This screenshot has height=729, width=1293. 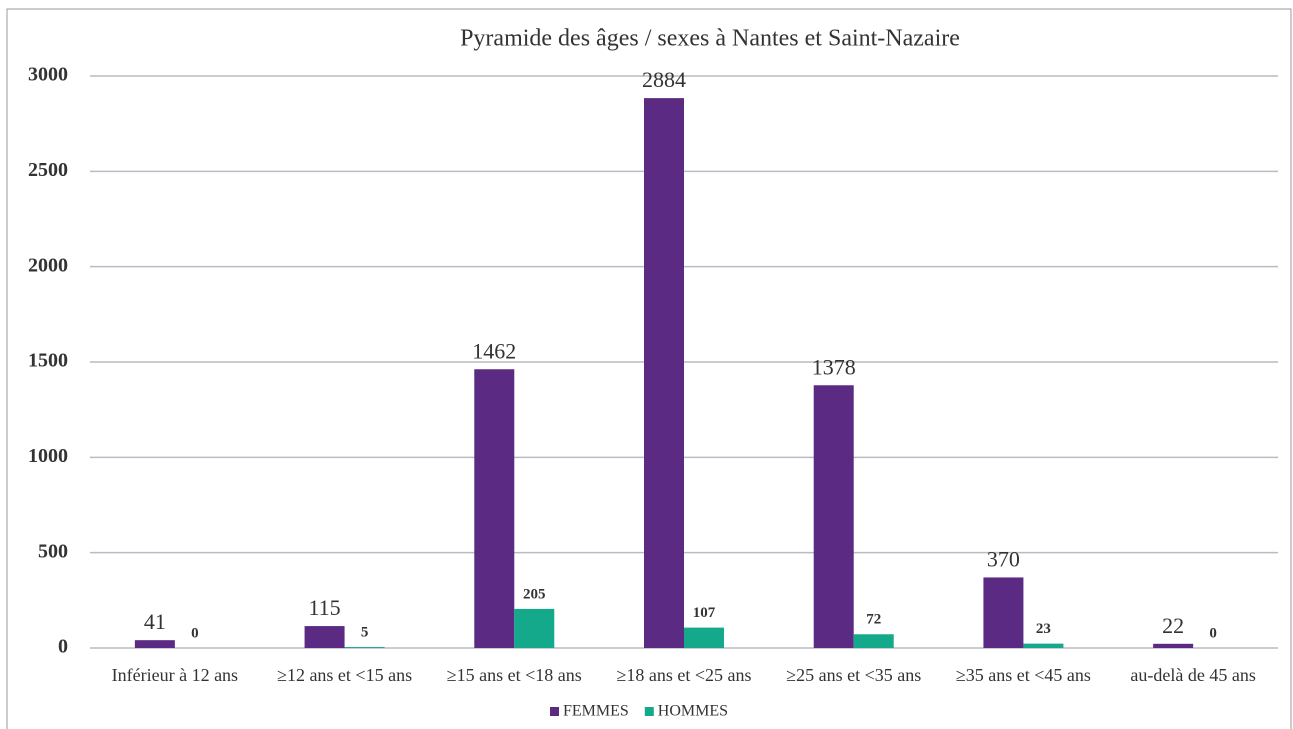 I want to click on y-tick-label: 2500, so click(x=48, y=170).